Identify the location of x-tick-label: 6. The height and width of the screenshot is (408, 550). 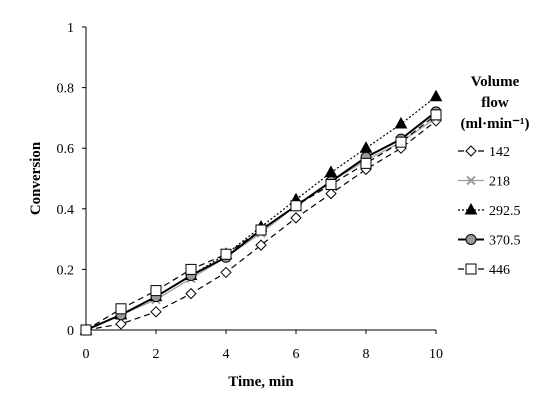
(296, 354).